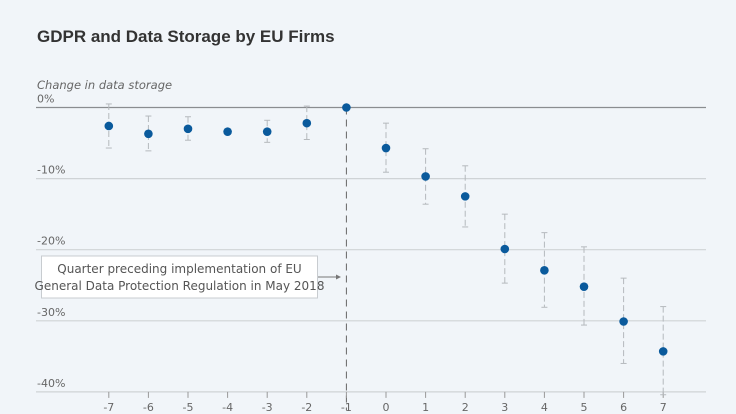 The height and width of the screenshot is (414, 736). I want to click on annotation-box, so click(179, 277).